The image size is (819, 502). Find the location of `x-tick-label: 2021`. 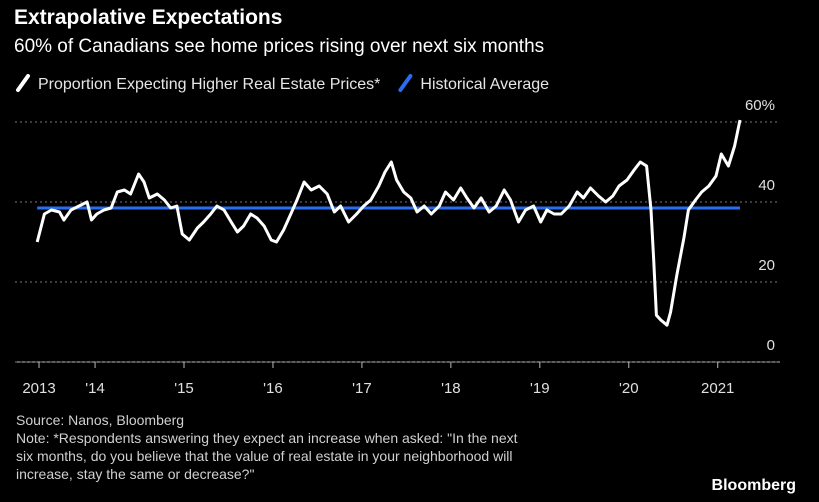

x-tick-label: 2021 is located at coordinates (717, 388).